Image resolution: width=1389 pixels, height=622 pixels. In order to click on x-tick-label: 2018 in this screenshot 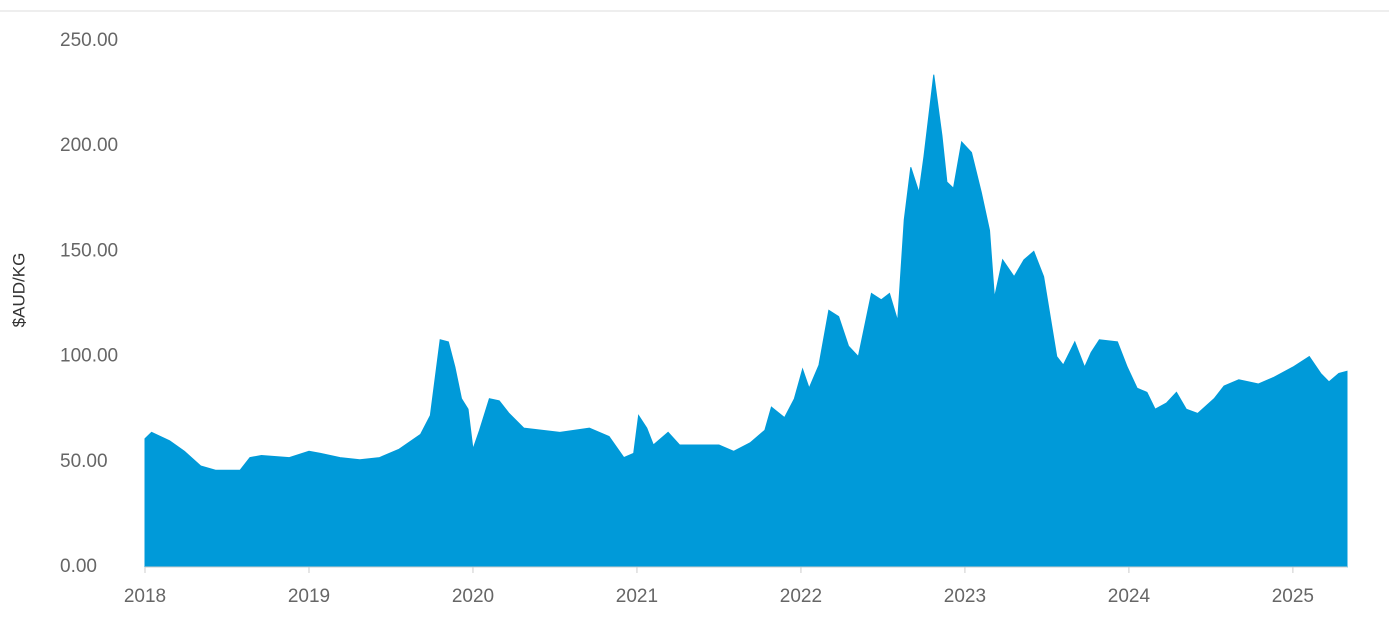, I will do `click(145, 596)`.